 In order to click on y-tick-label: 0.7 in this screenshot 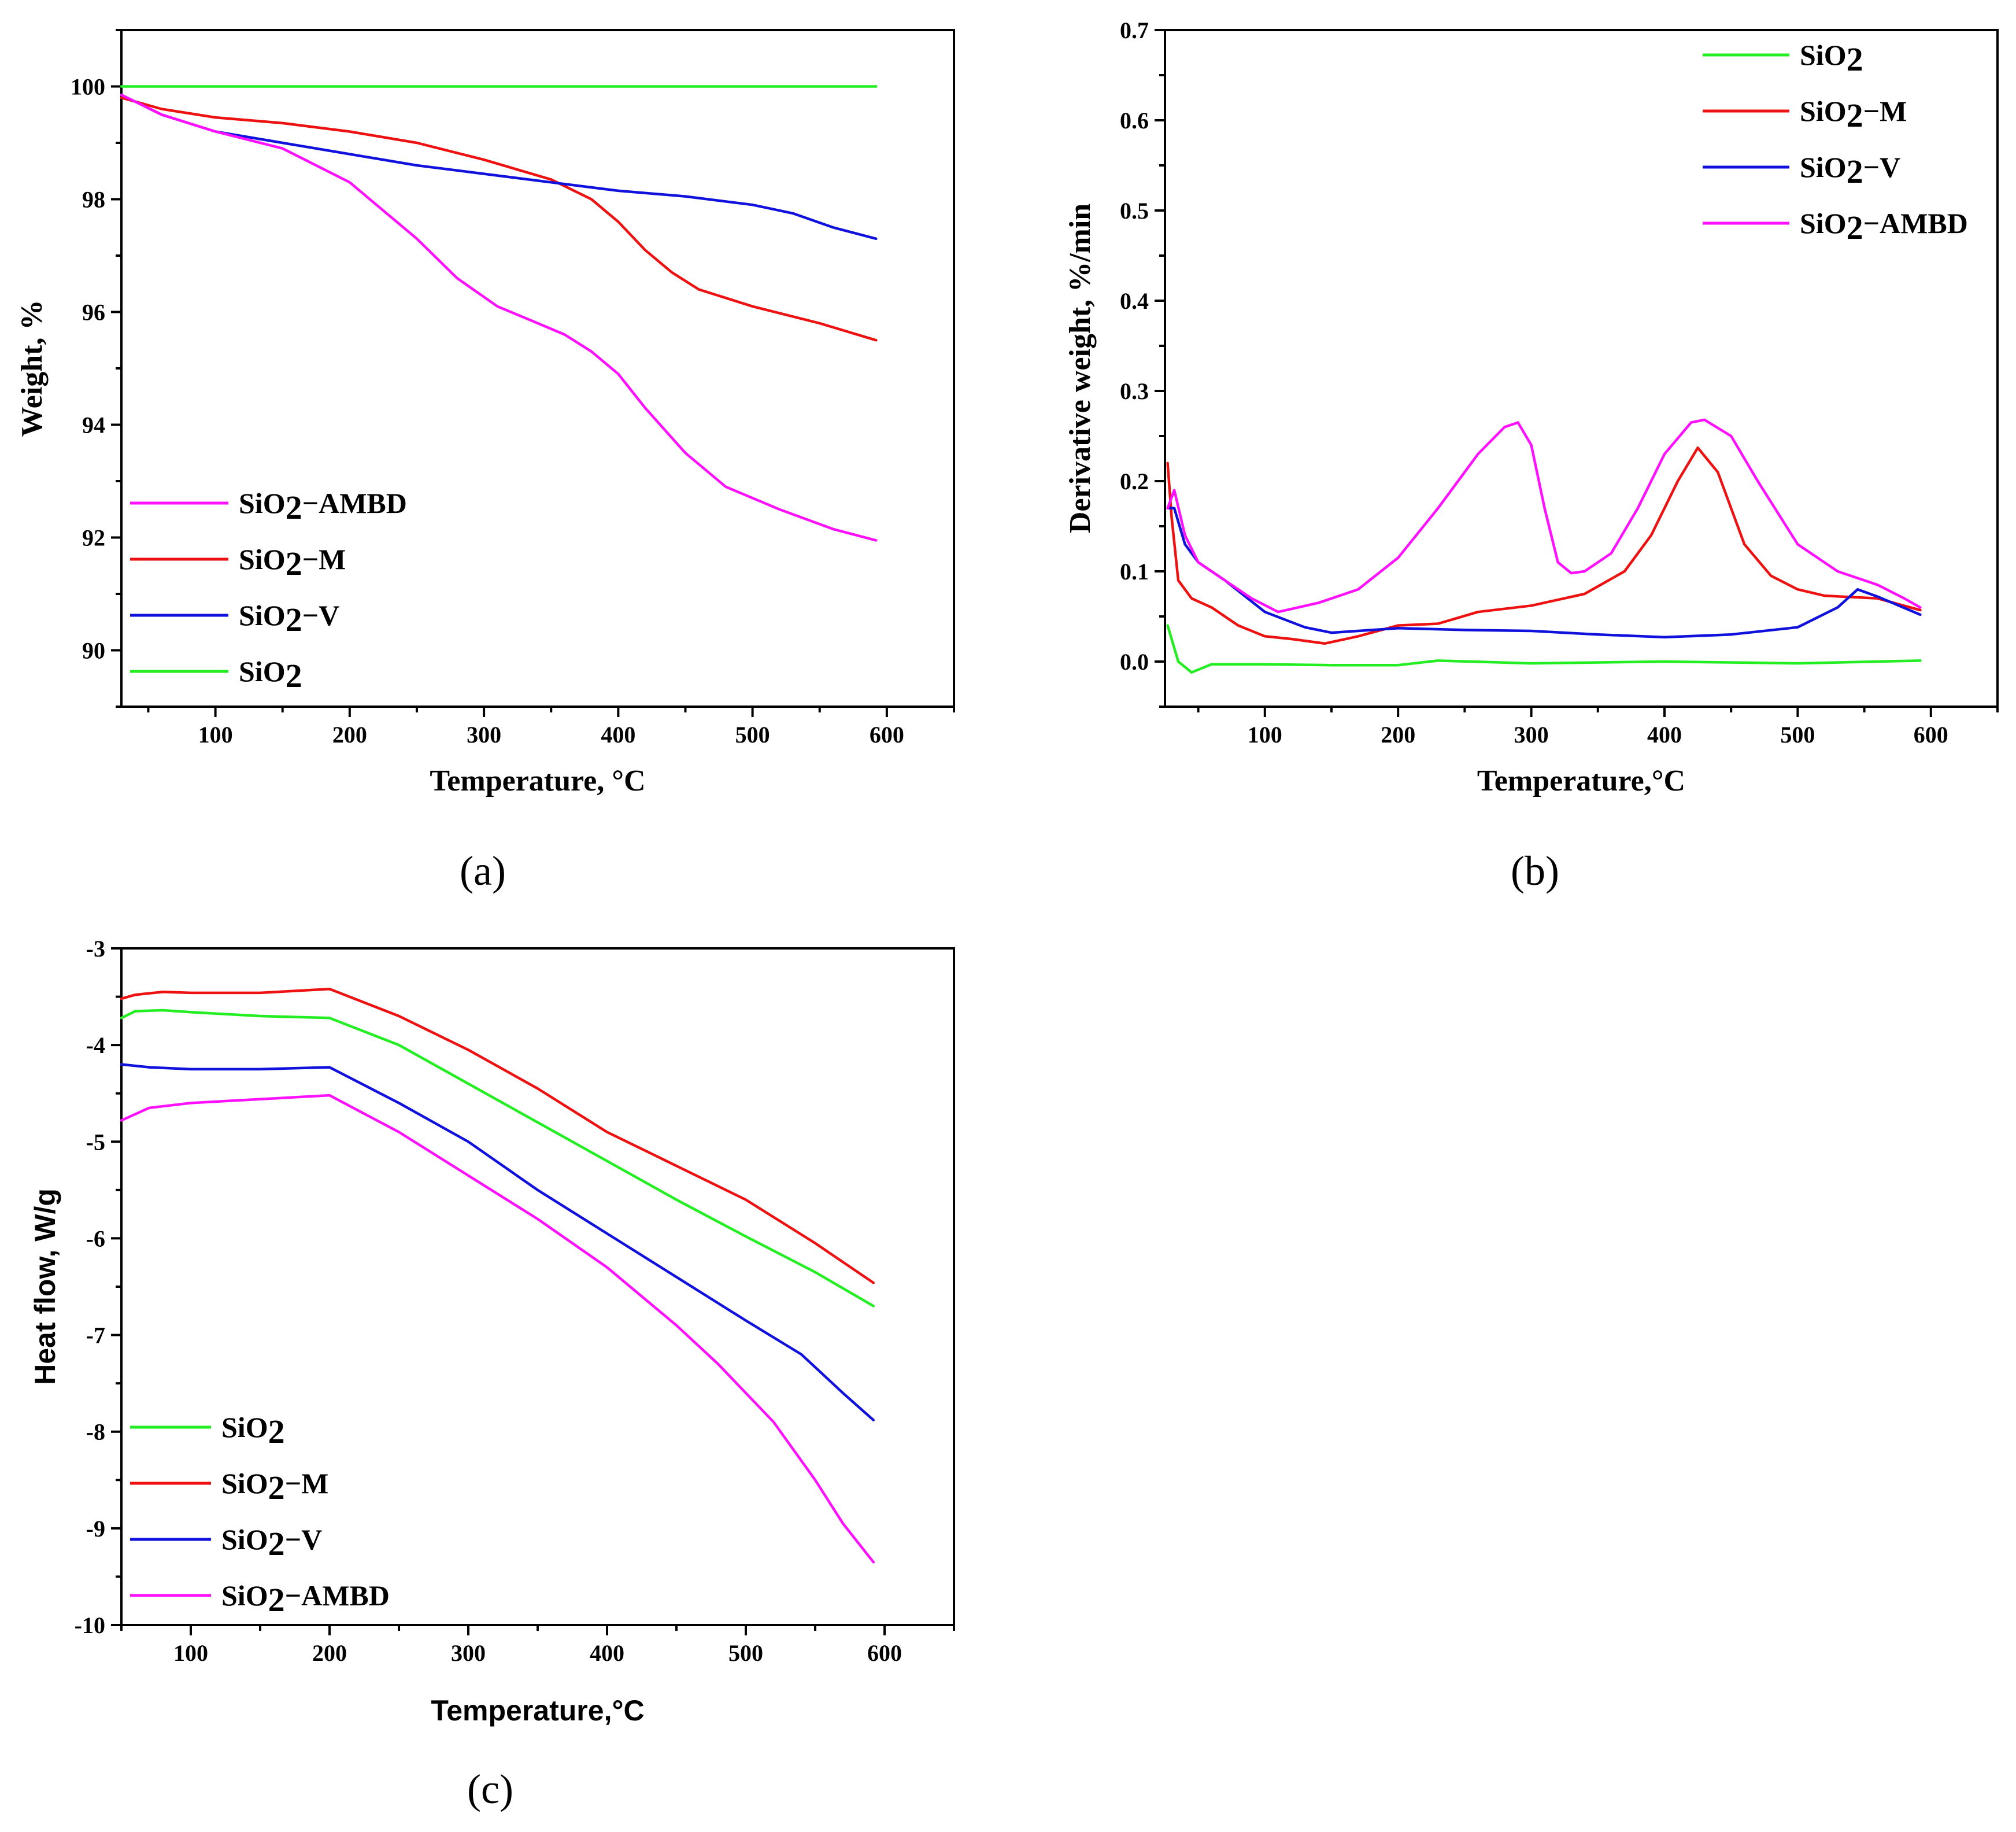, I will do `click(1134, 30)`.